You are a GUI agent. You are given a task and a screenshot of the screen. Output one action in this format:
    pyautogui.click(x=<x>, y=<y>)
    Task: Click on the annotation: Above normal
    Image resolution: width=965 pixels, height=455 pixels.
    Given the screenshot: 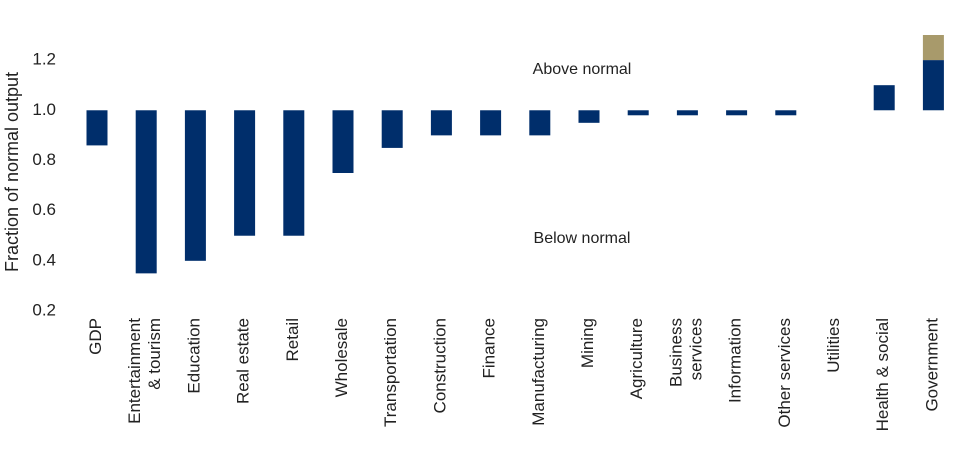 What is the action you would take?
    pyautogui.click(x=582, y=69)
    